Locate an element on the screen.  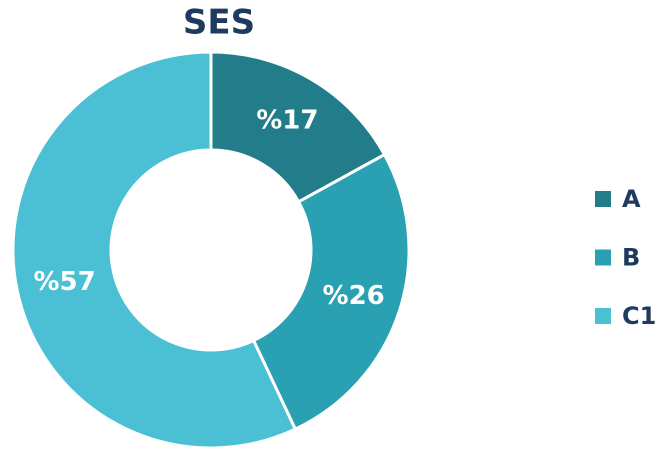
value-label: %57 is located at coordinates (64, 282).